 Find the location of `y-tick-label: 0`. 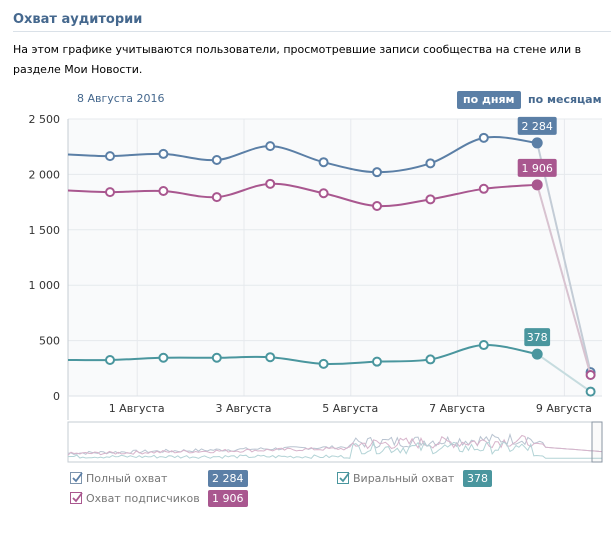

y-tick-label: 0 is located at coordinates (56, 396).